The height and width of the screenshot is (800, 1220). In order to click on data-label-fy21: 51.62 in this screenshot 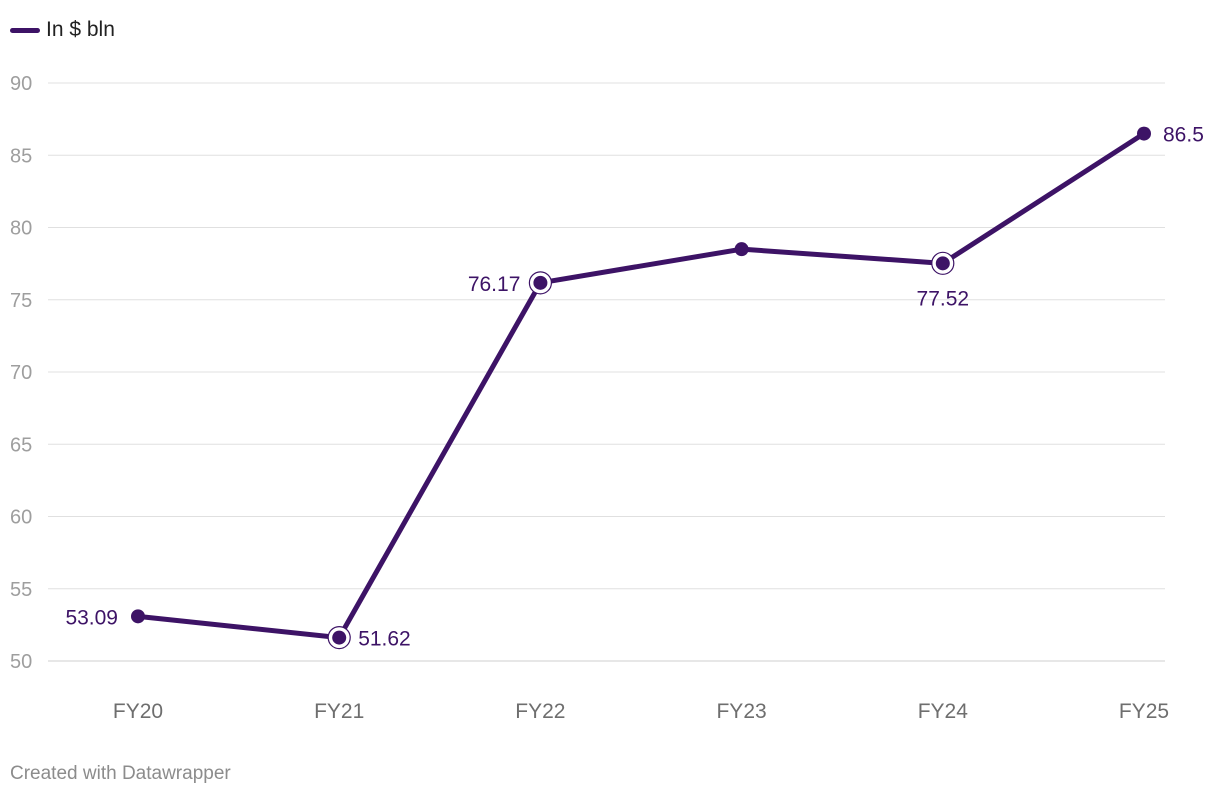, I will do `click(384, 639)`.